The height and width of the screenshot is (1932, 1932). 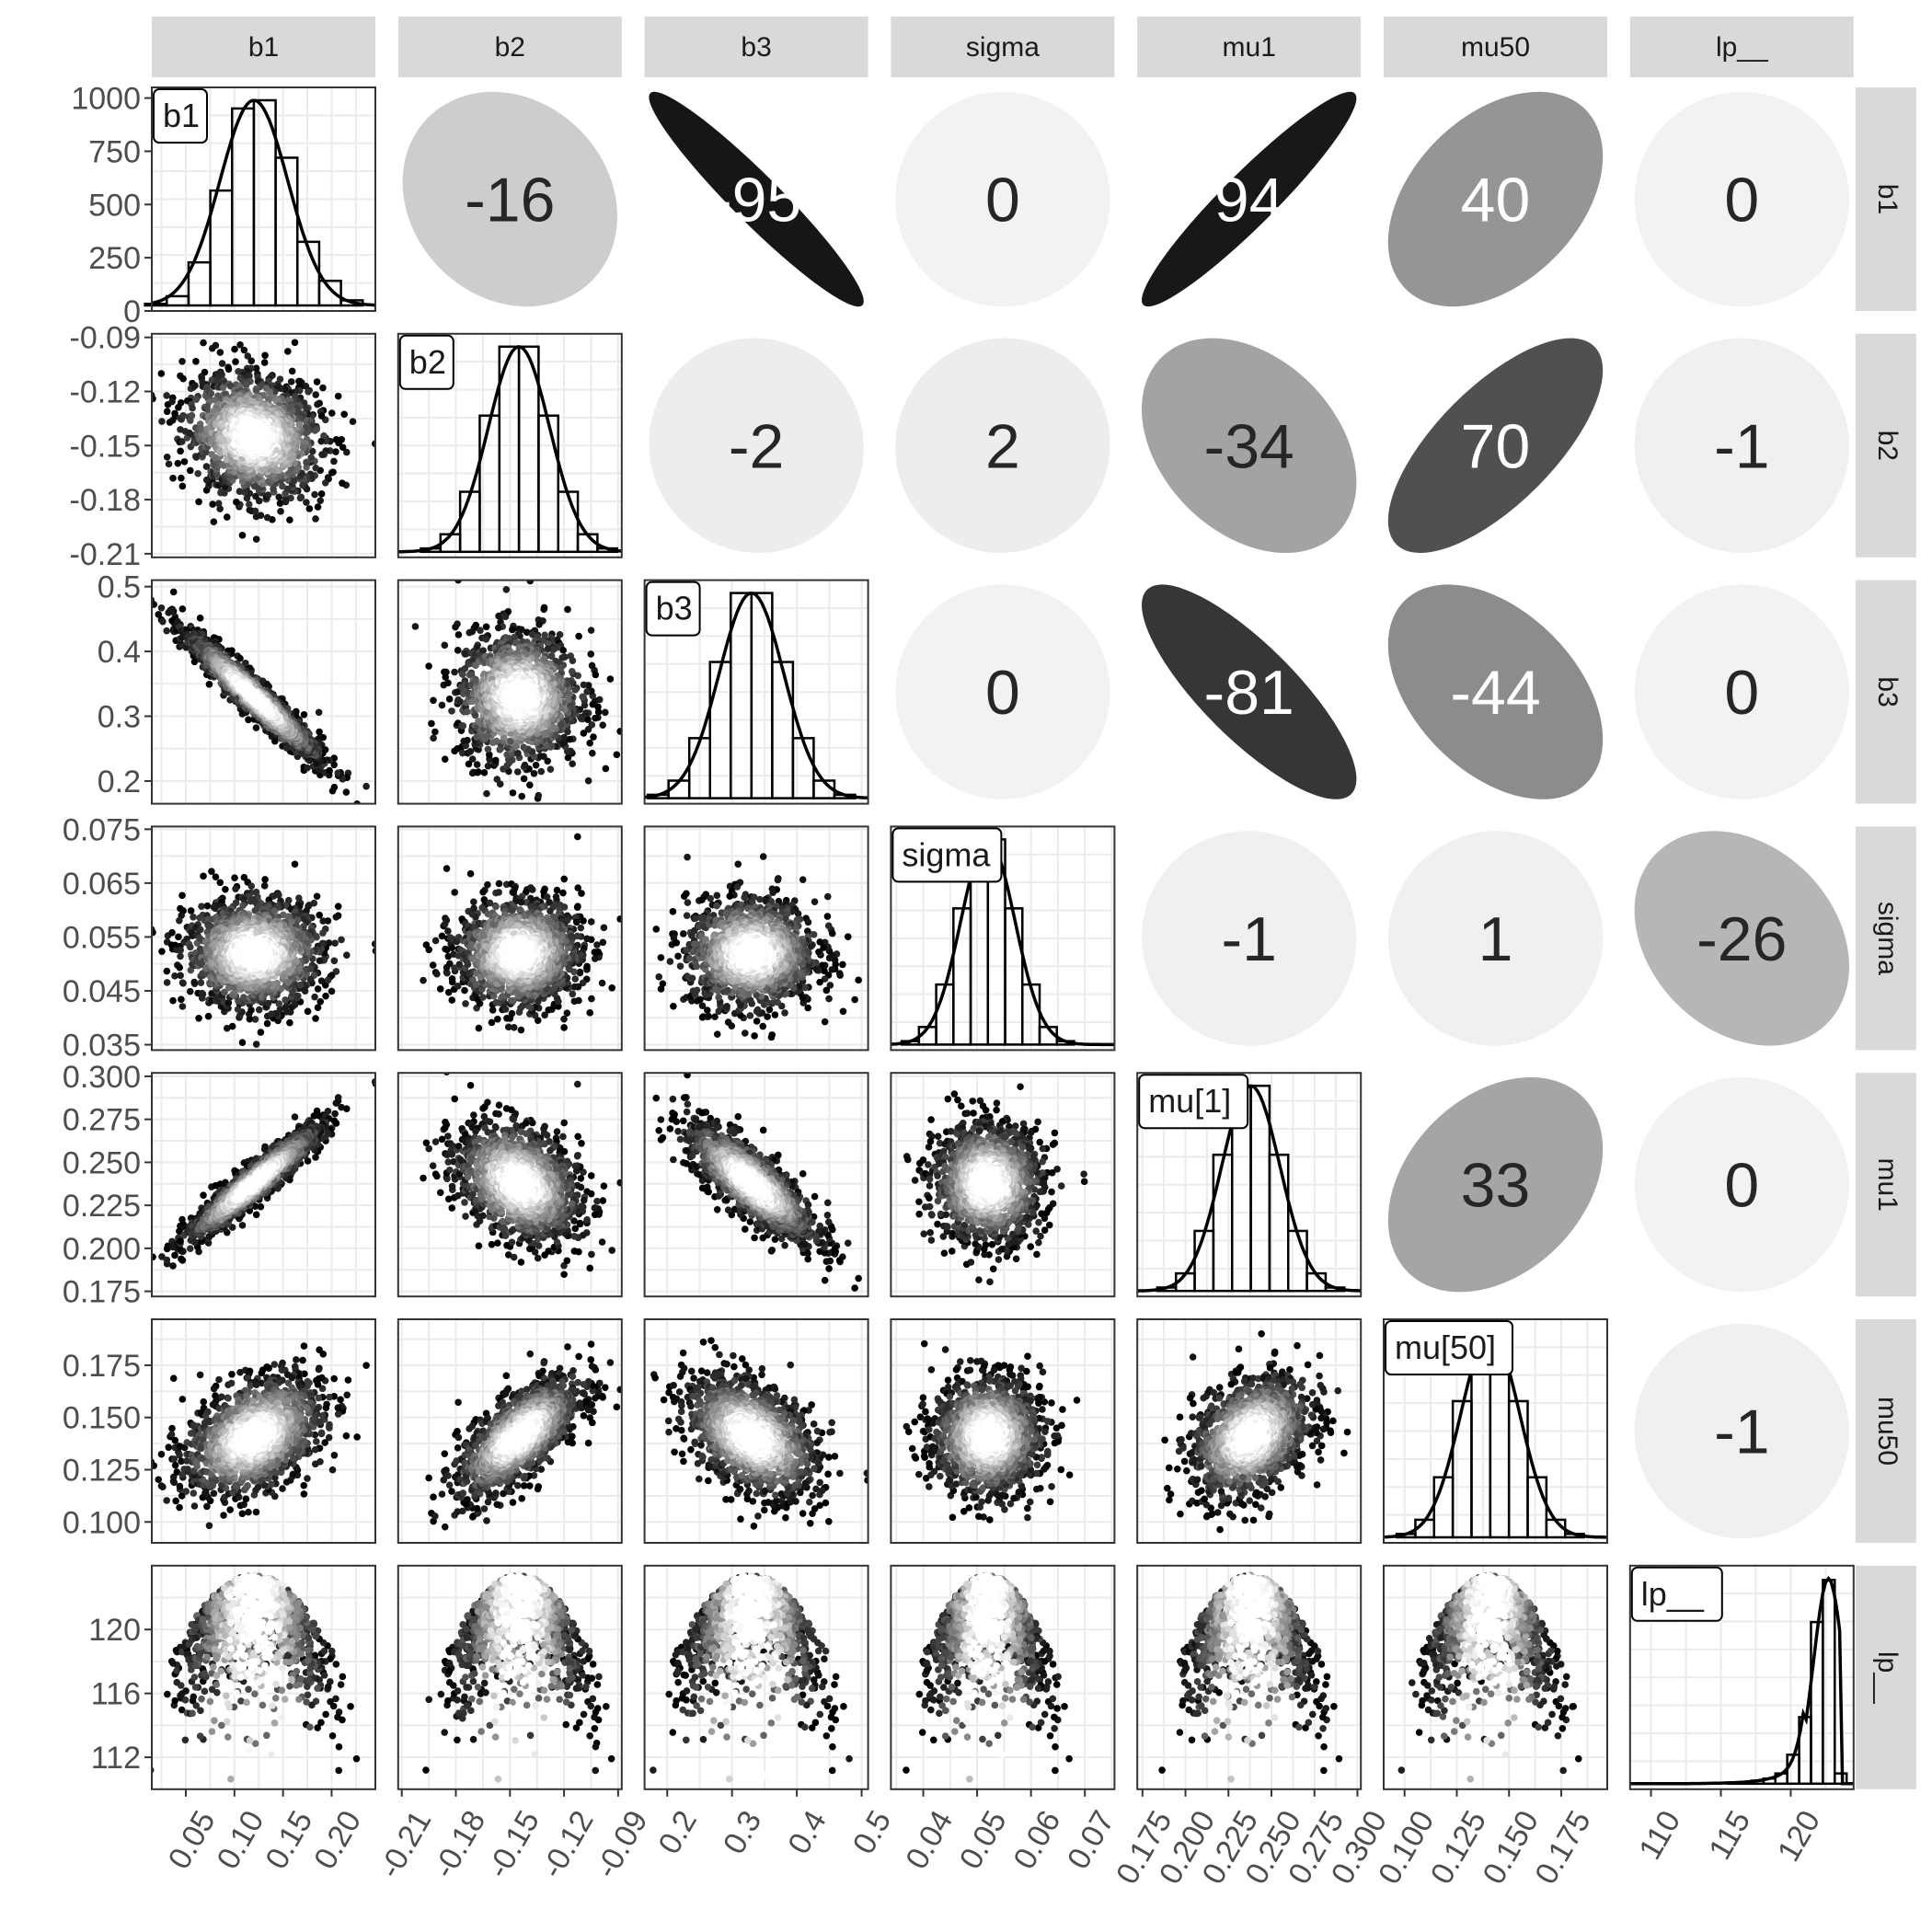 I want to click on row-strip-mu50: mu50, so click(x=1886, y=1431).